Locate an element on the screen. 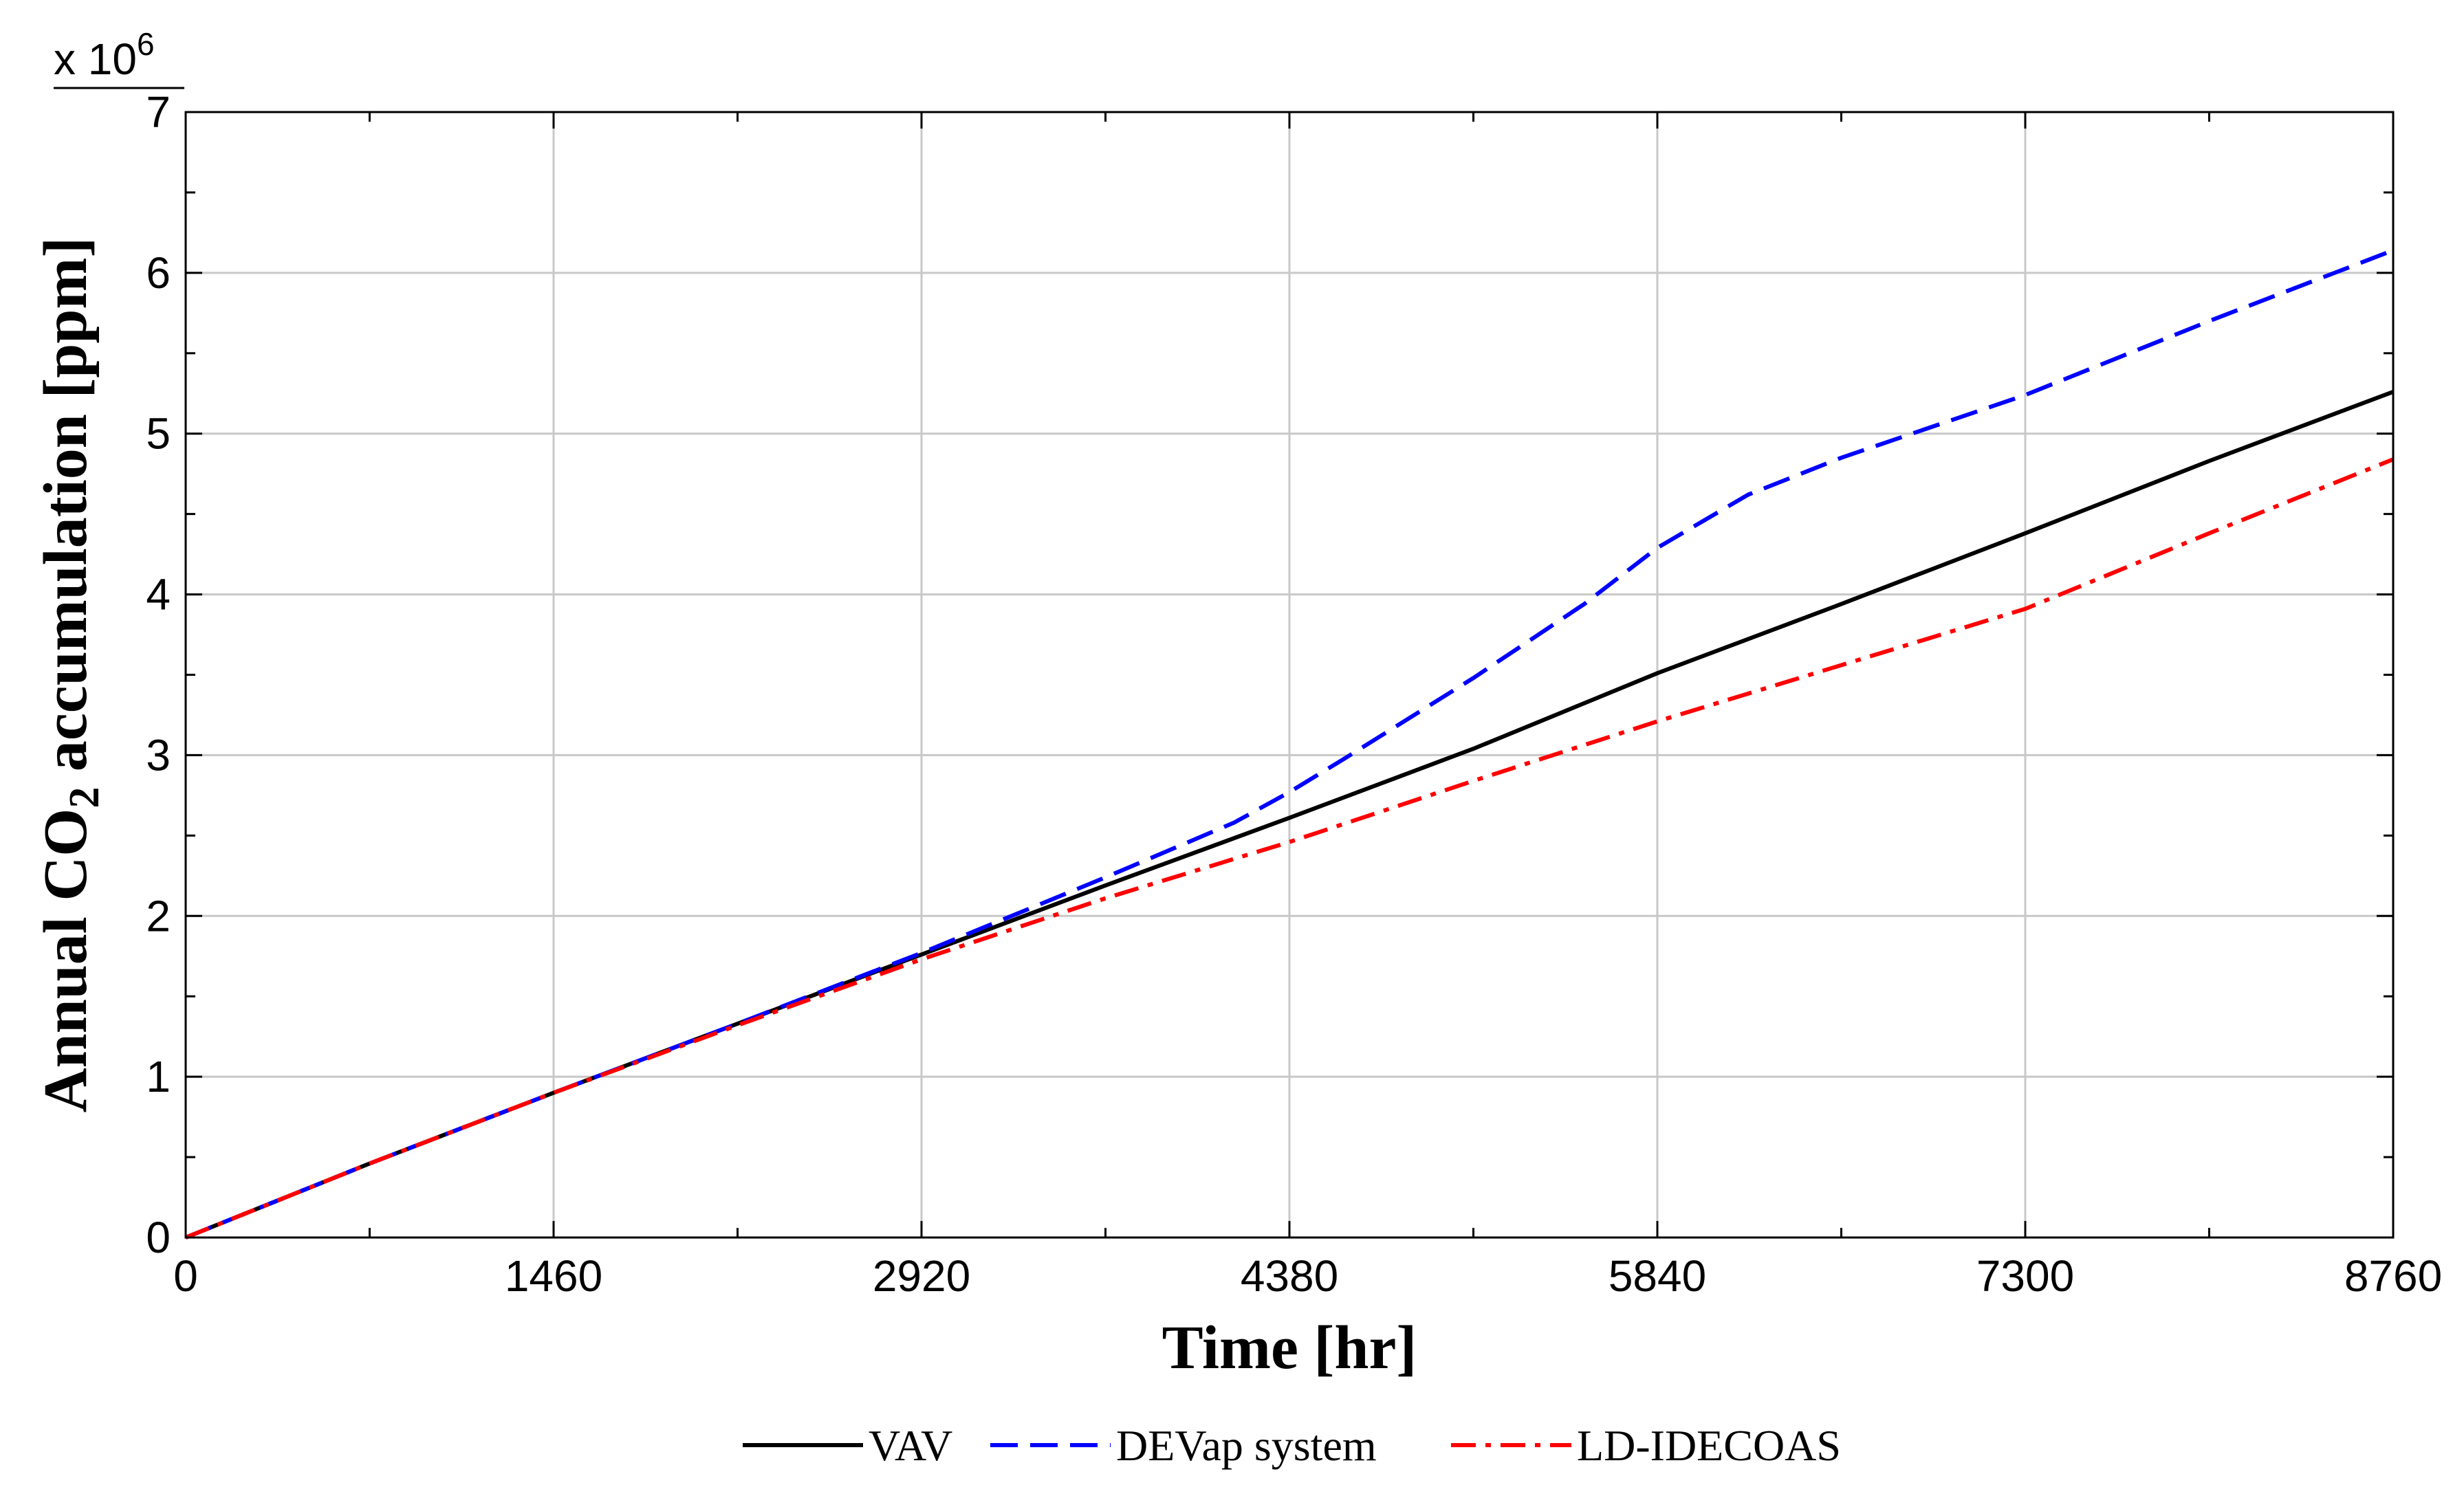 The width and height of the screenshot is (2464, 1485). legend-label-vav: VAV is located at coordinates (910, 1445).